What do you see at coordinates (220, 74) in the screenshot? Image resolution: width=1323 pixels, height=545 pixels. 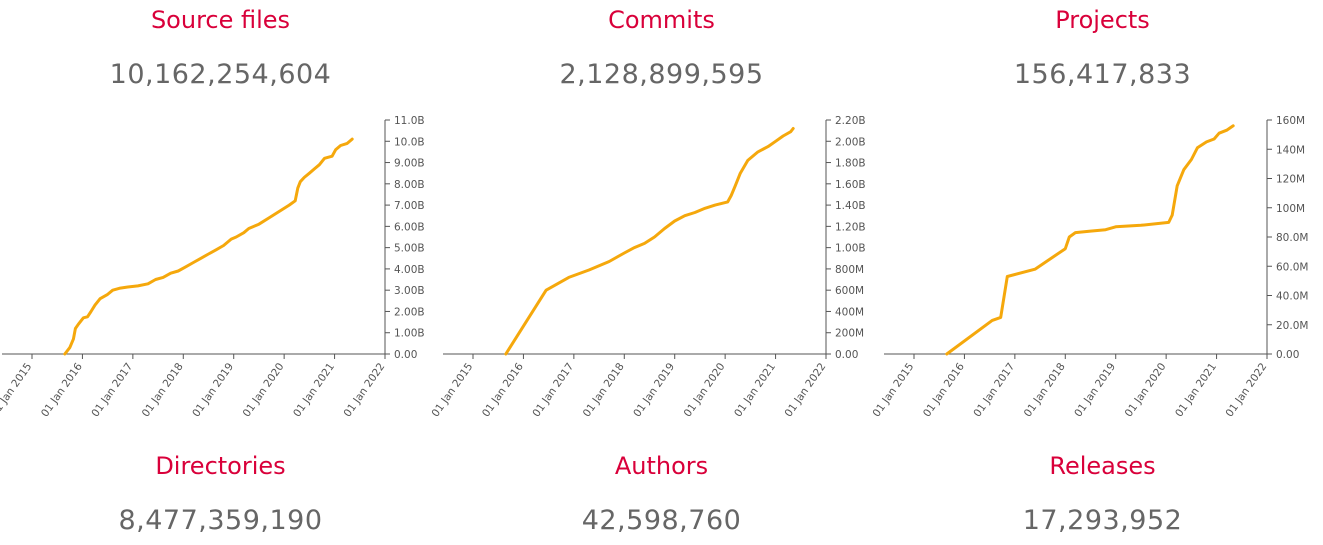 I see `panel-count: 10,162,254,604` at bounding box center [220, 74].